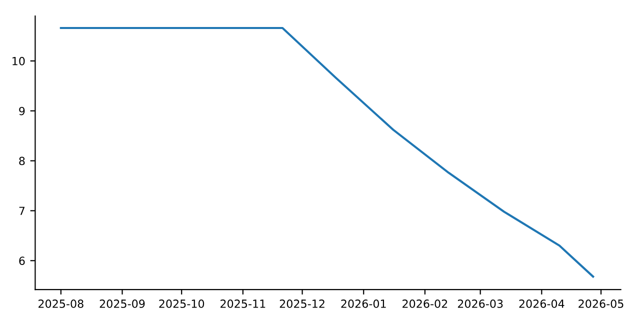 Image resolution: width=640 pixels, height=320 pixels. I want to click on y-tick-label: 10, so click(18, 61).